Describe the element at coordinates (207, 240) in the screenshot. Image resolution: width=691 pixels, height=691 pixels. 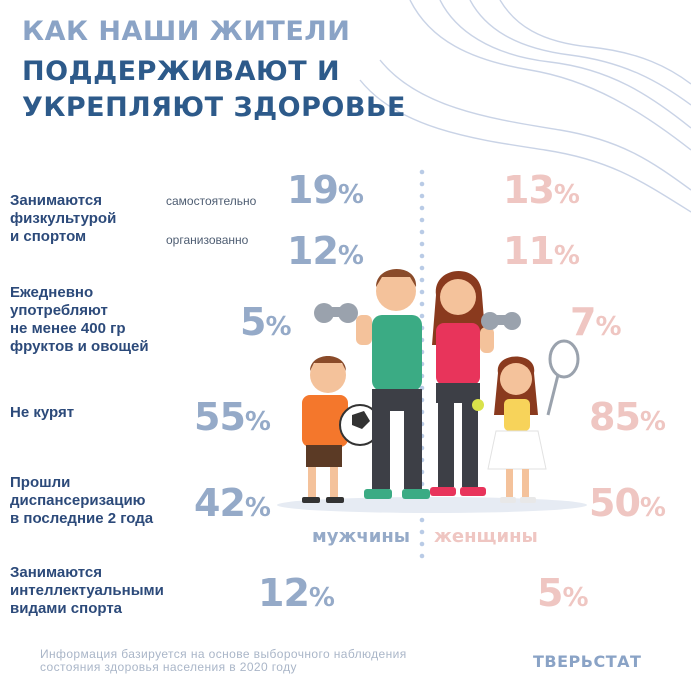
I see `sport-org-label: организованно` at that location.